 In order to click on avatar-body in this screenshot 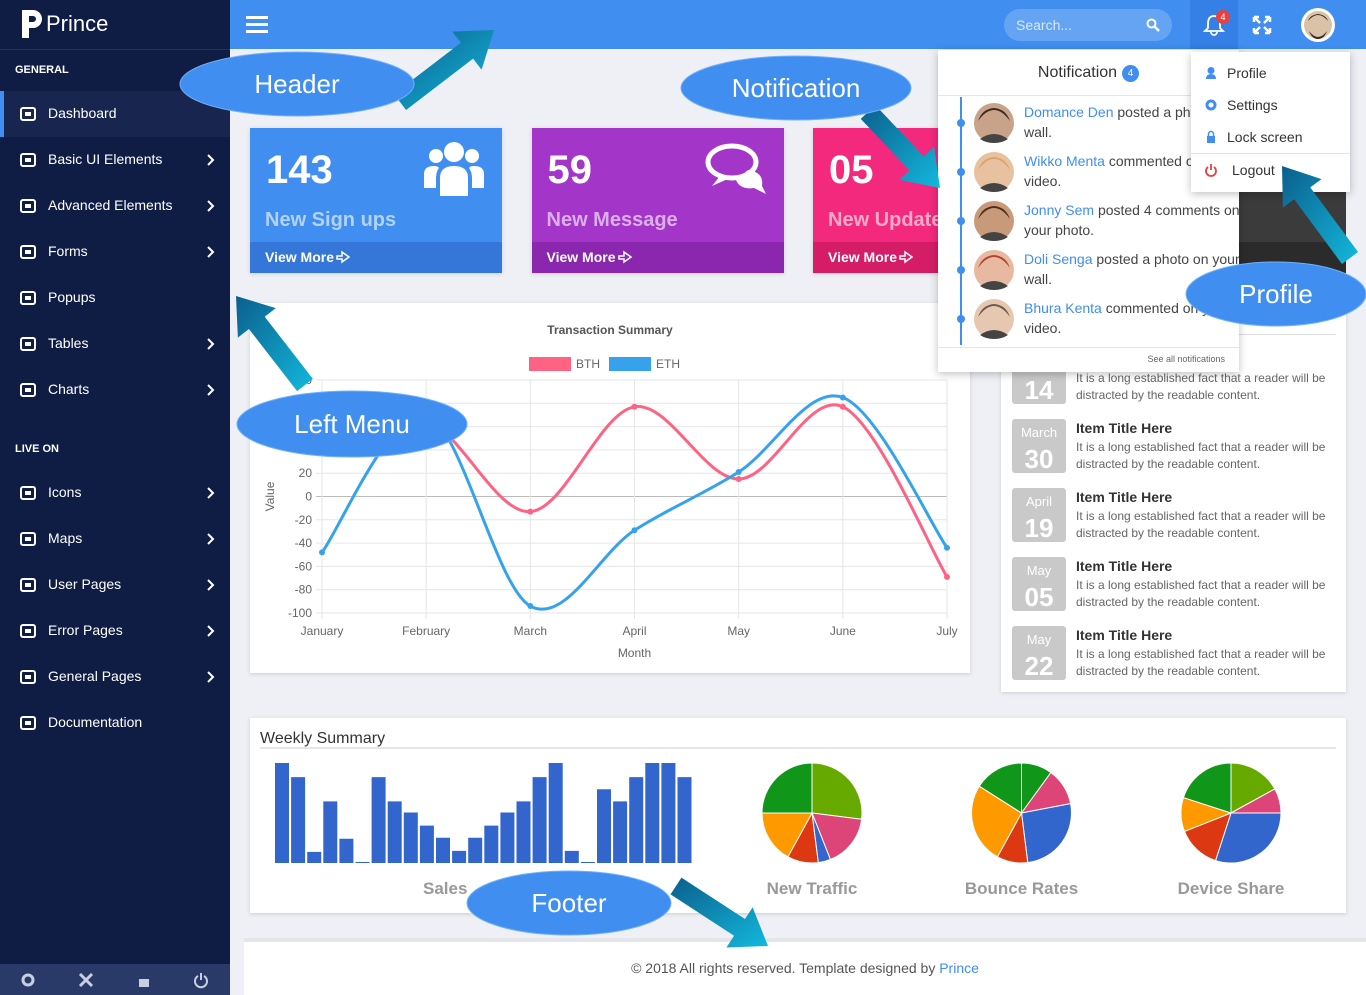, I will do `click(994, 138)`.